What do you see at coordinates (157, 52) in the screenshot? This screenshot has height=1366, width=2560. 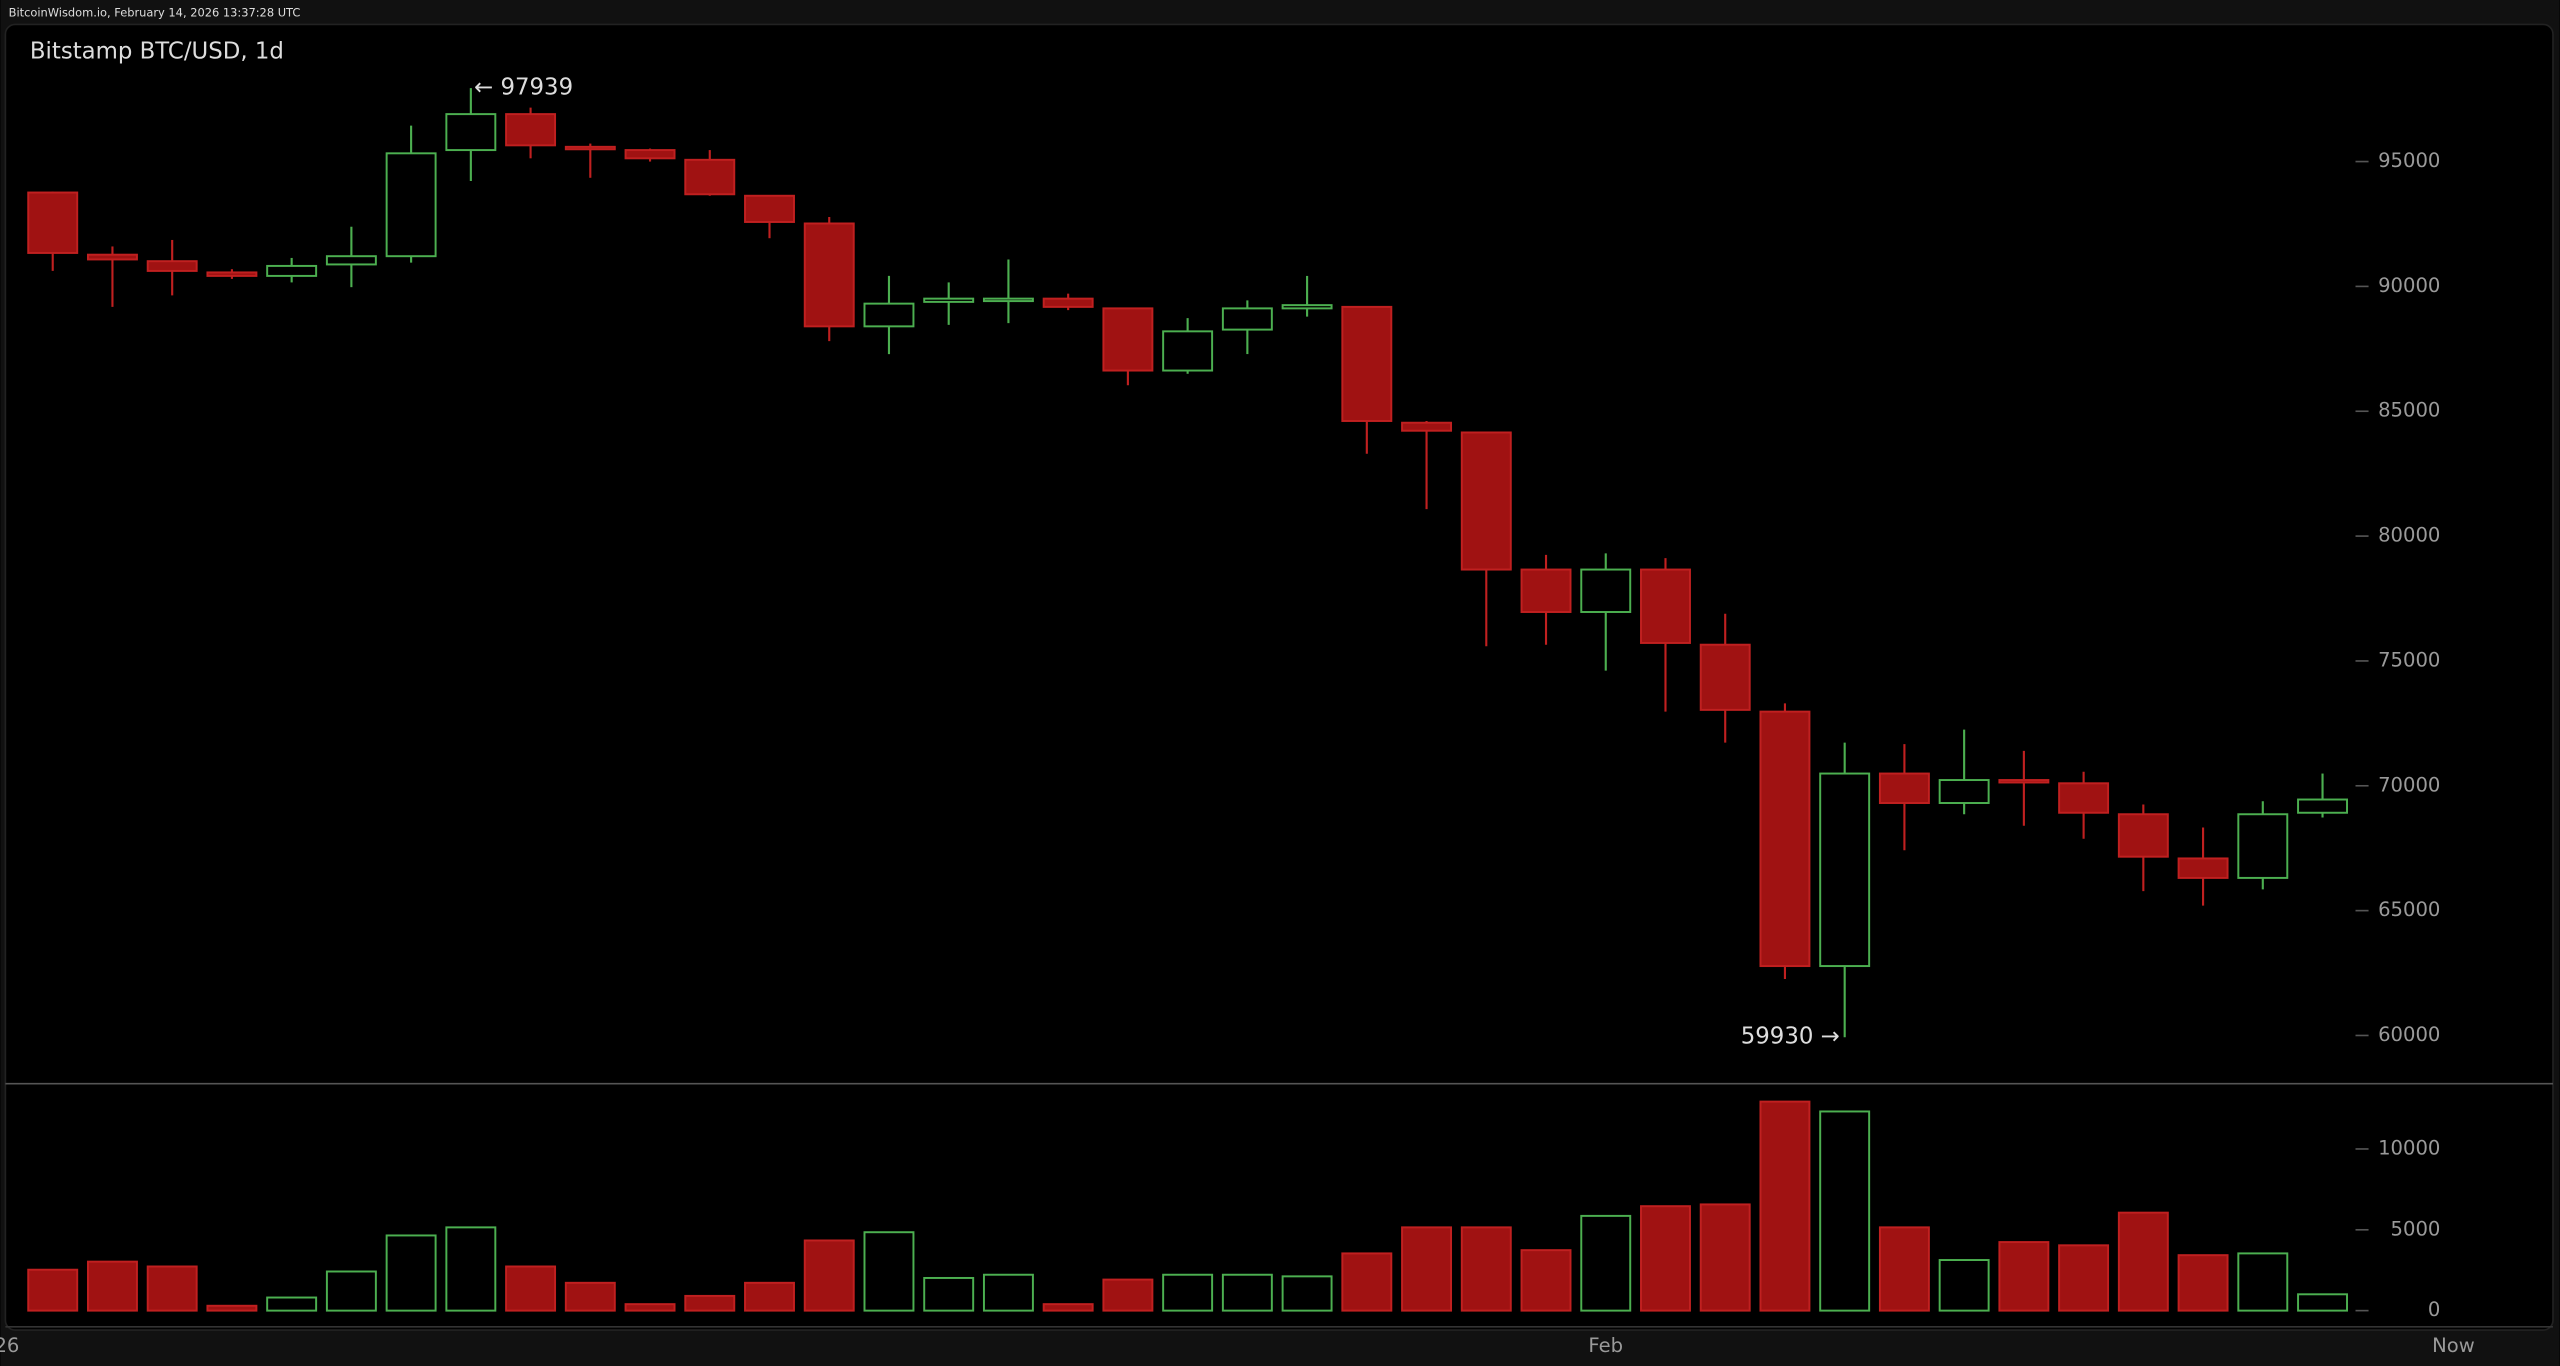 I see `chart-title: Bitstamp BTC/USD, 1d` at bounding box center [157, 52].